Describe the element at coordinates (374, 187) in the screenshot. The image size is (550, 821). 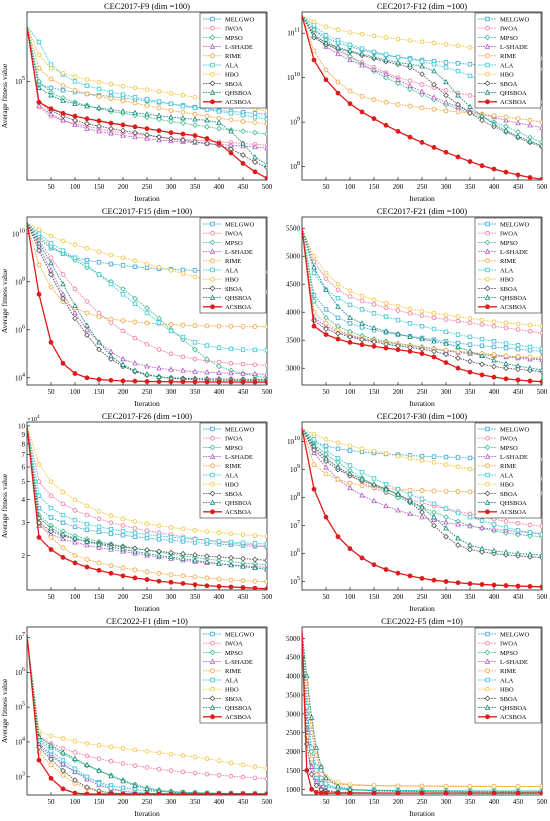
I see `x-tick-label: 150` at that location.